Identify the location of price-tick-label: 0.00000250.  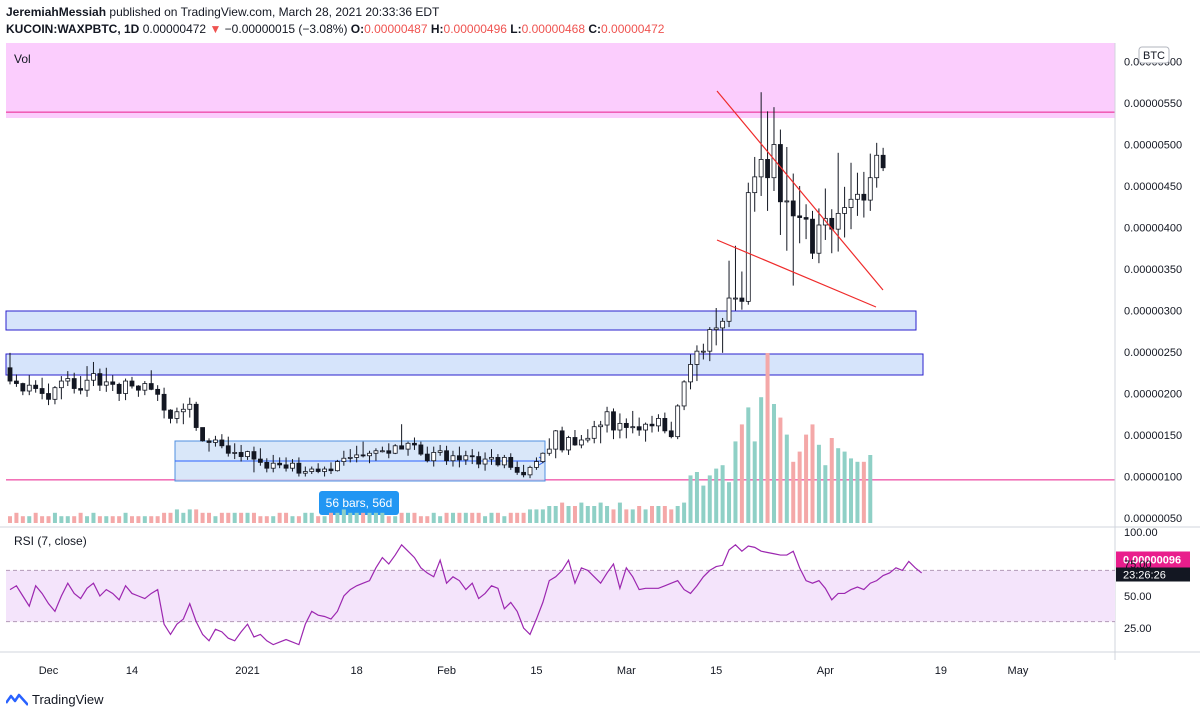
(1153, 353).